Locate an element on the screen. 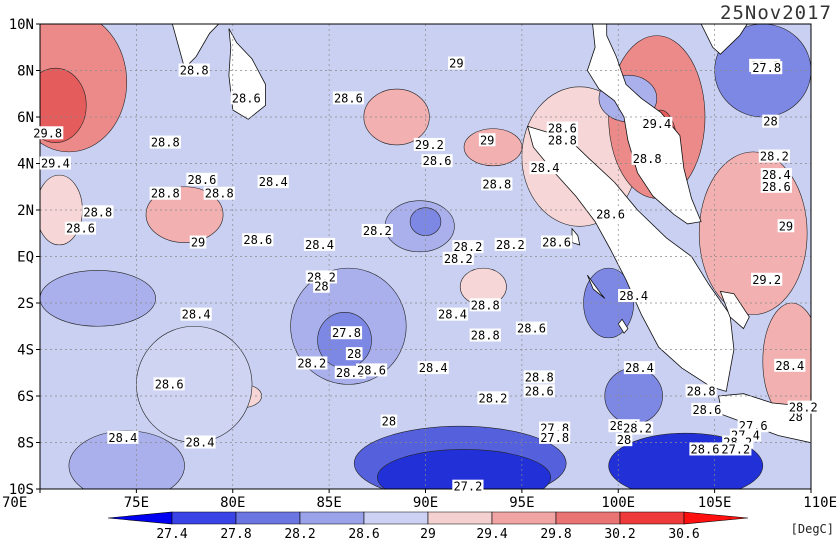 The width and height of the screenshot is (840, 548). land-pagai is located at coordinates (623, 326).